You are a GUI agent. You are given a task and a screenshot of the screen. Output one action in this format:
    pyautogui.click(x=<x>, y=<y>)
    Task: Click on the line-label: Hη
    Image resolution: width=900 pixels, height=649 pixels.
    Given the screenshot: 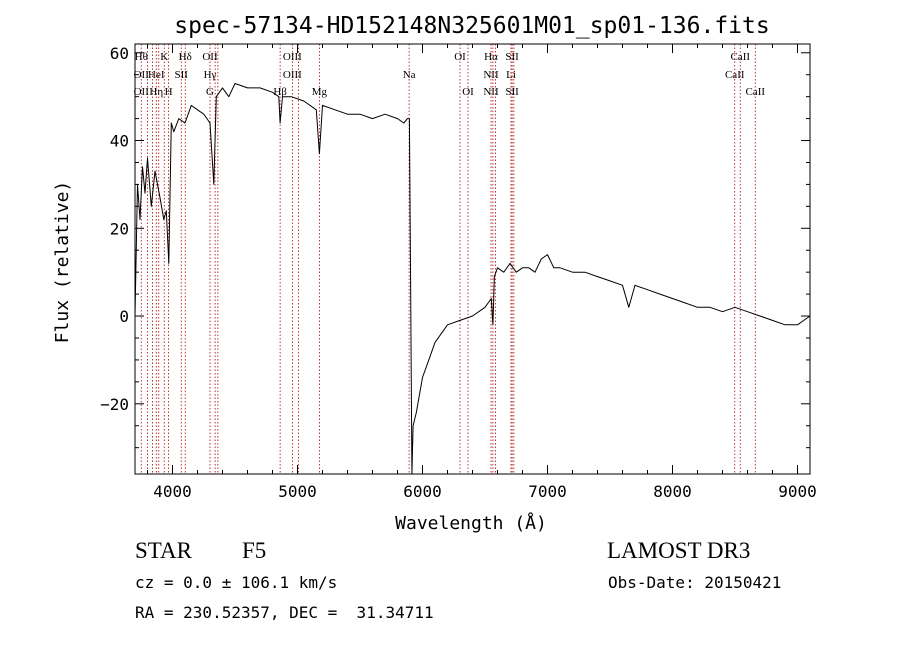 What is the action you would take?
    pyautogui.click(x=156, y=92)
    